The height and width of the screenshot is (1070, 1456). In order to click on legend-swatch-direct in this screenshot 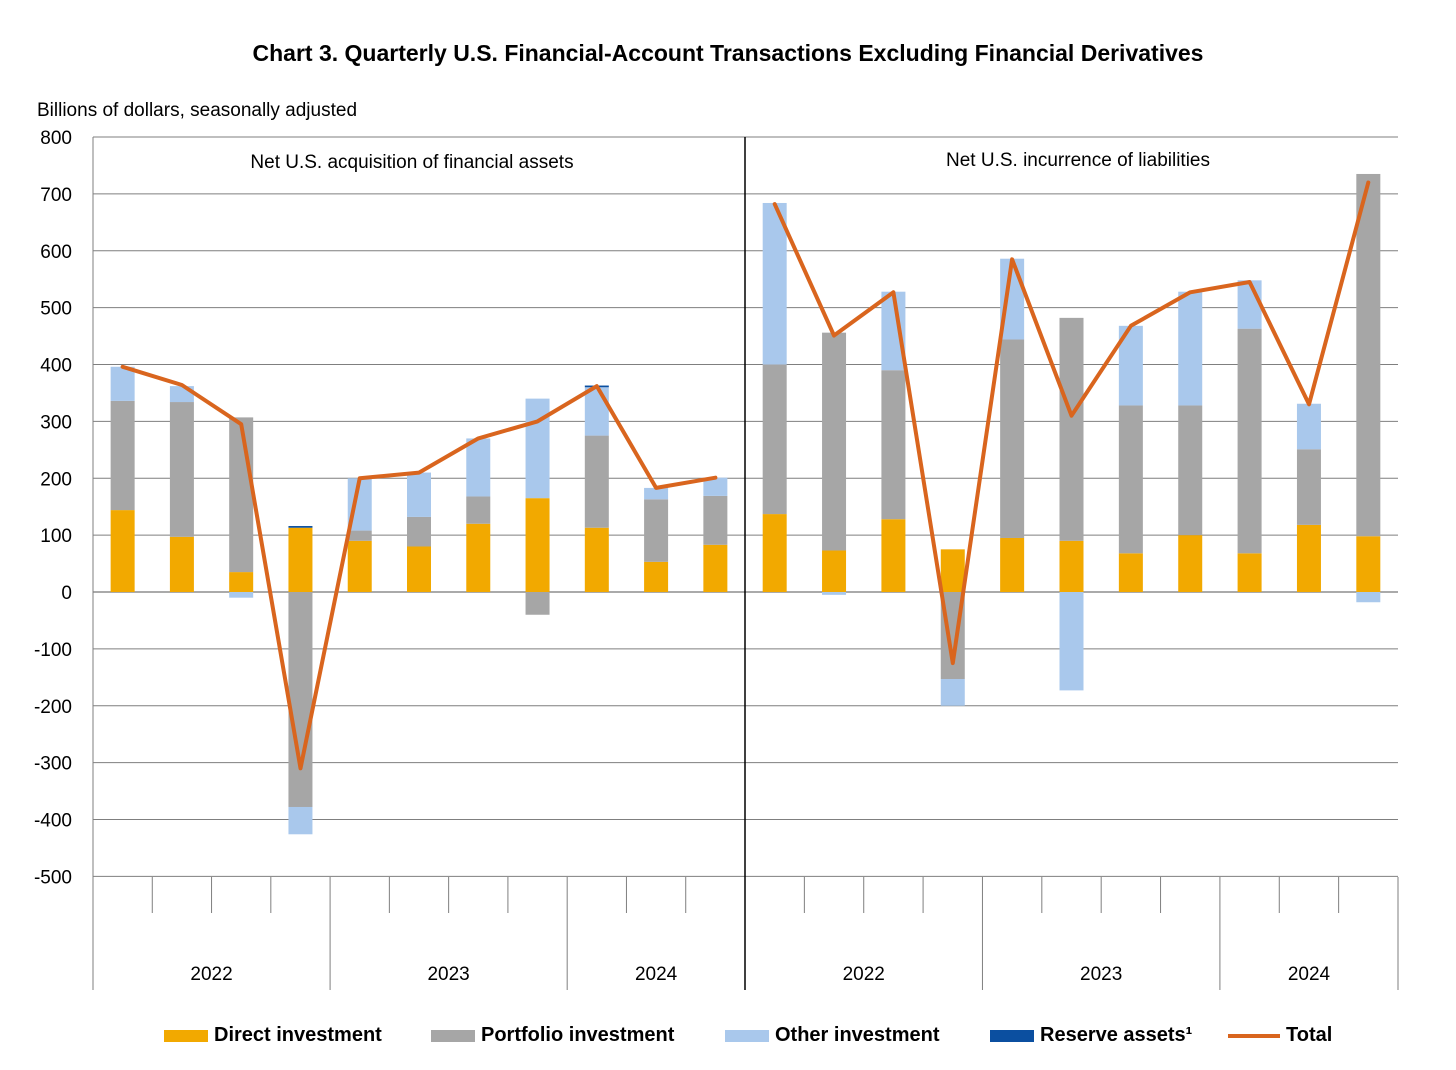, I will do `click(186, 1035)`.